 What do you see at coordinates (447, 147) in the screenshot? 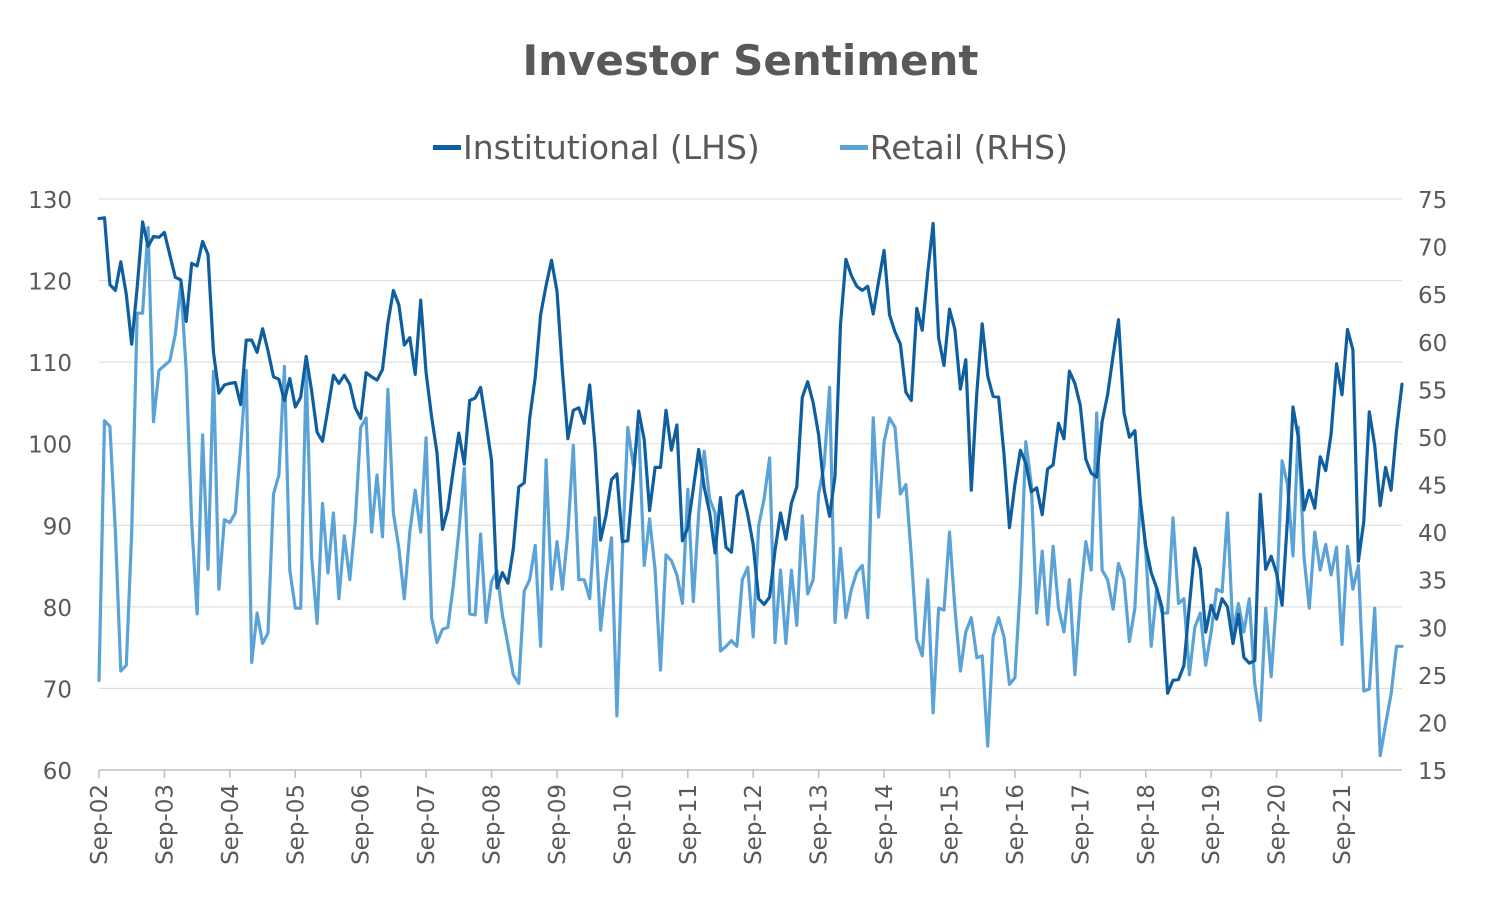
I see `legend-swatch-institutional` at bounding box center [447, 147].